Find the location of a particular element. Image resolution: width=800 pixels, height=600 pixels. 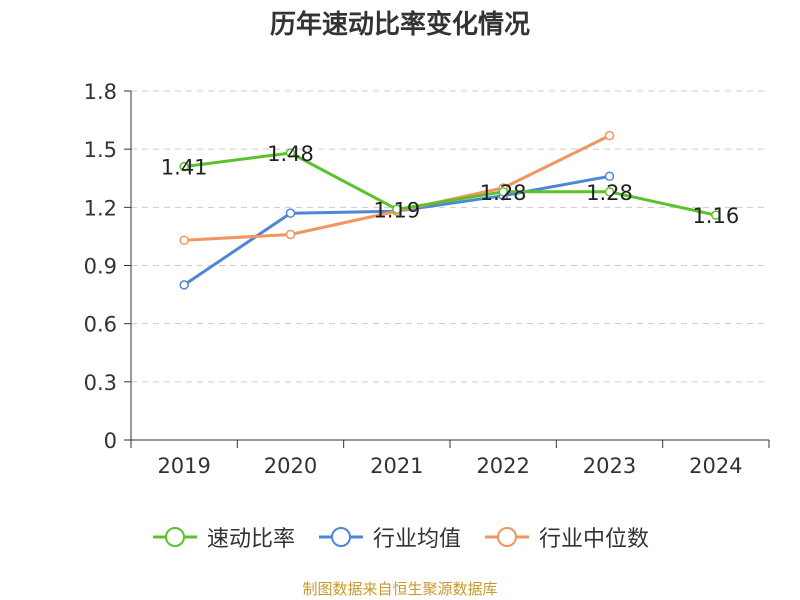

data-label: 1.48 is located at coordinates (290, 154).